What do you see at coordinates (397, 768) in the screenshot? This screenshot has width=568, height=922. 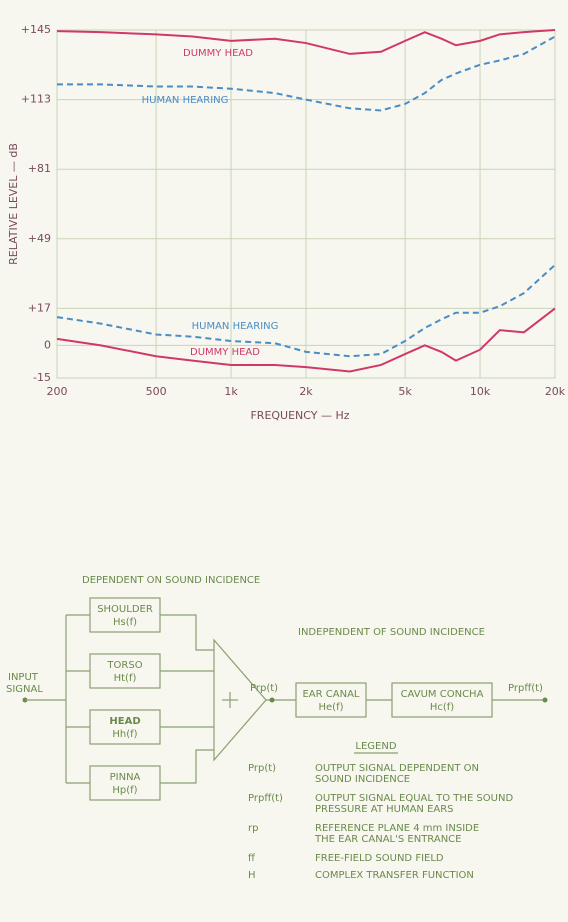 I see `legend-text: OUTPUT SIGNAL DEPENDENT ON` at bounding box center [397, 768].